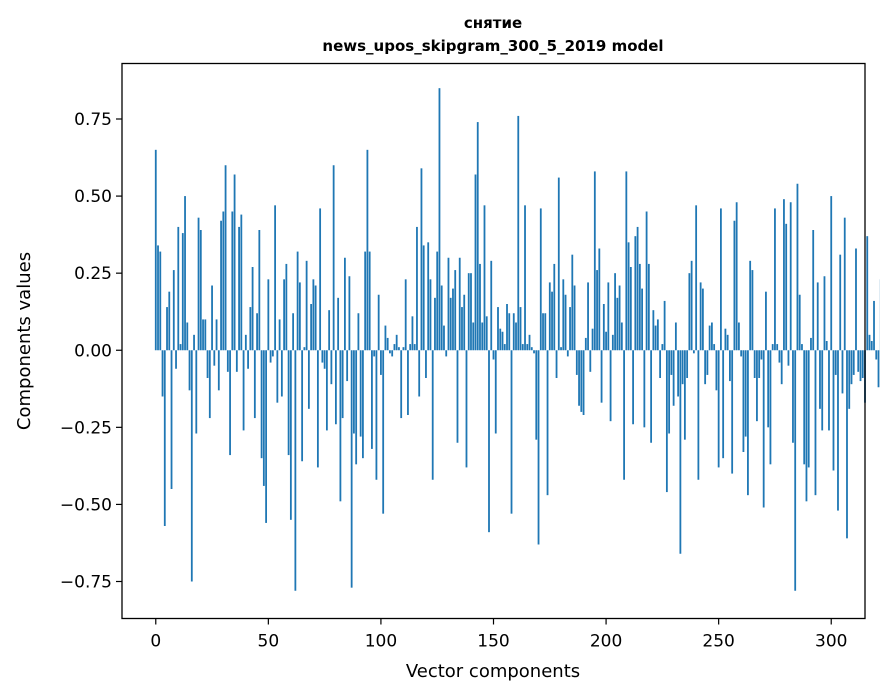 Image resolution: width=880 pixels, height=696 pixels. What do you see at coordinates (155, 642) in the screenshot?
I see `x-tick-label: 0` at bounding box center [155, 642].